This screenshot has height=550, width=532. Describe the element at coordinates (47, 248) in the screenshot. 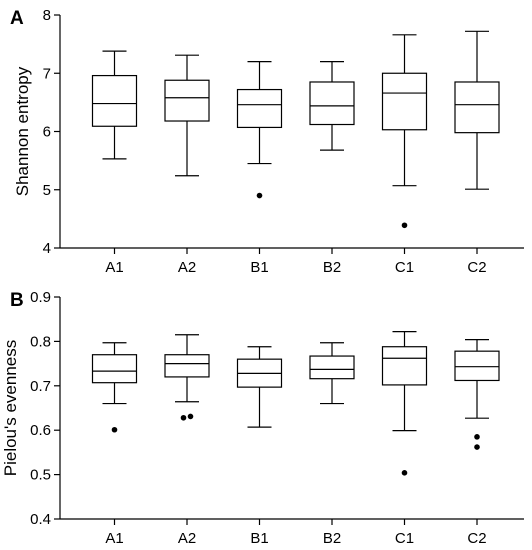

I see `y-tick-label: 4` at that location.